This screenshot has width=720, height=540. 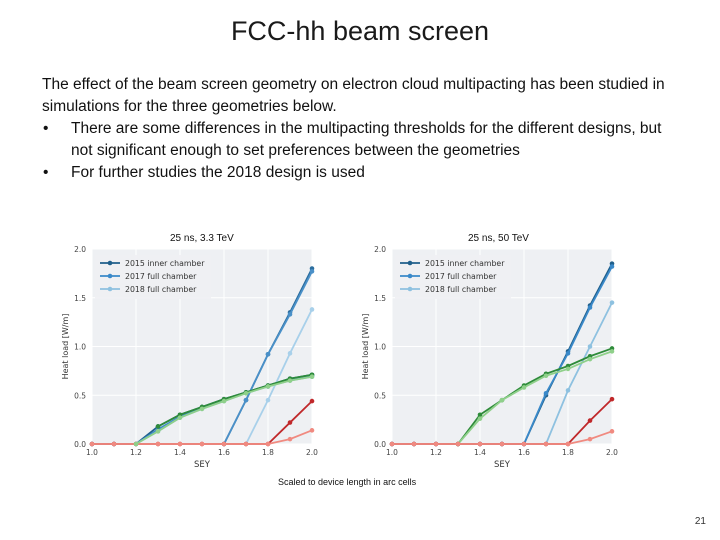 What do you see at coordinates (360, 31) in the screenshot?
I see `slide-title: FCC-hh beam screen` at bounding box center [360, 31].